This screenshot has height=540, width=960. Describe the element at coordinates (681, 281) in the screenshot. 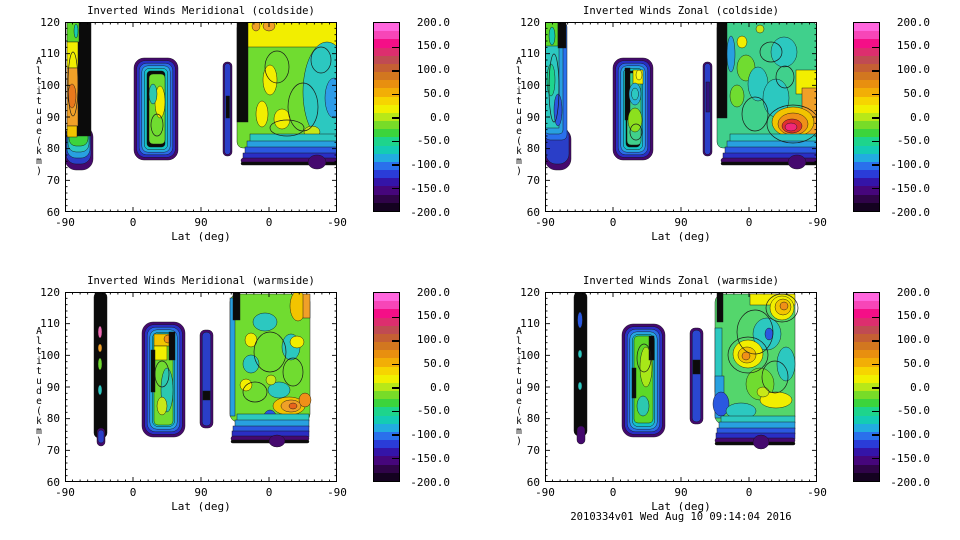

I see `panel-title: Inverted Winds Zonal (warmside)` at that location.